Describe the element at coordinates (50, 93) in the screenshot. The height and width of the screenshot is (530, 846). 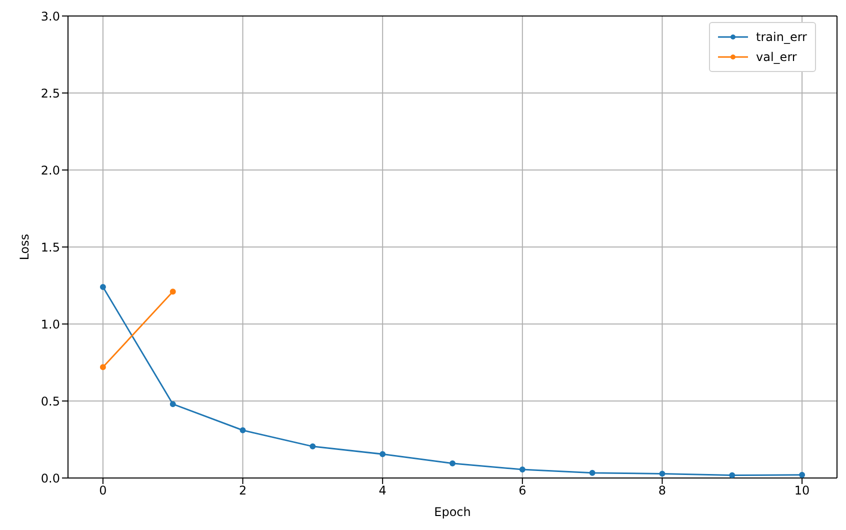
I see `y-tick-label: 2.5` at that location.